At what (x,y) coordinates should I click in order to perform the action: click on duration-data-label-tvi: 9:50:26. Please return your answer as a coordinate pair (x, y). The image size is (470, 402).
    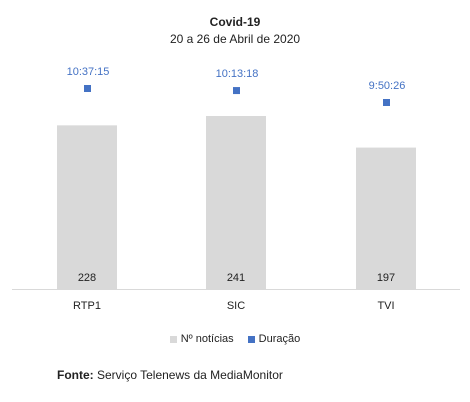
    Looking at the image, I should click on (387, 86).